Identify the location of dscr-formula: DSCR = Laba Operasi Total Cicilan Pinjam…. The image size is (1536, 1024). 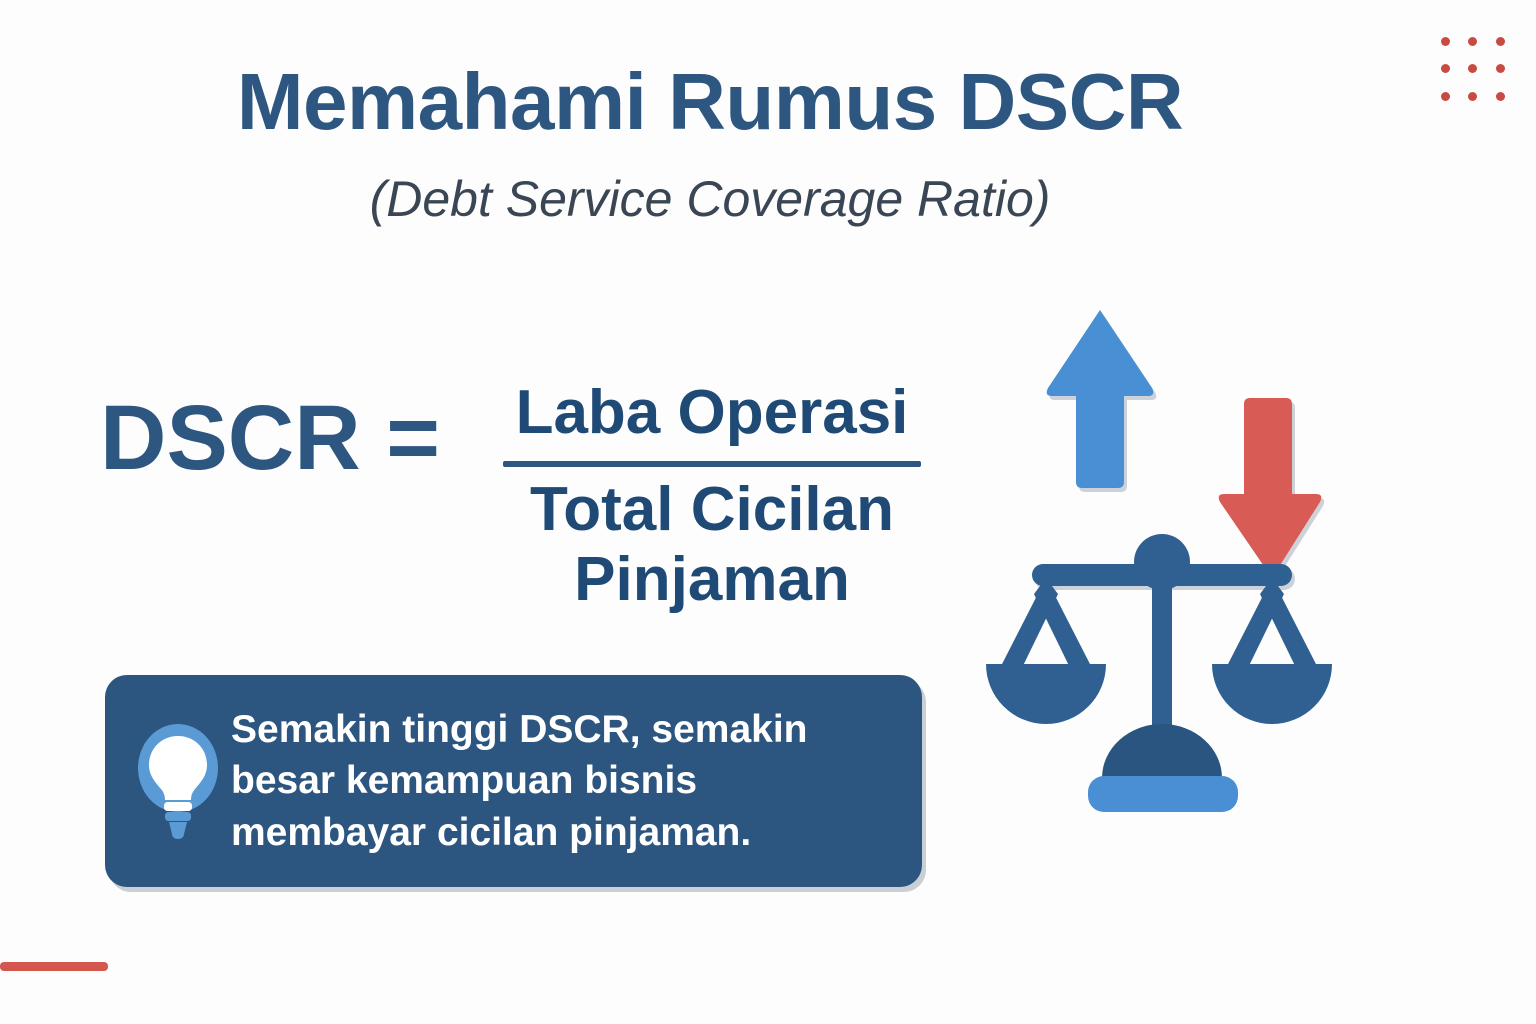
(515, 500).